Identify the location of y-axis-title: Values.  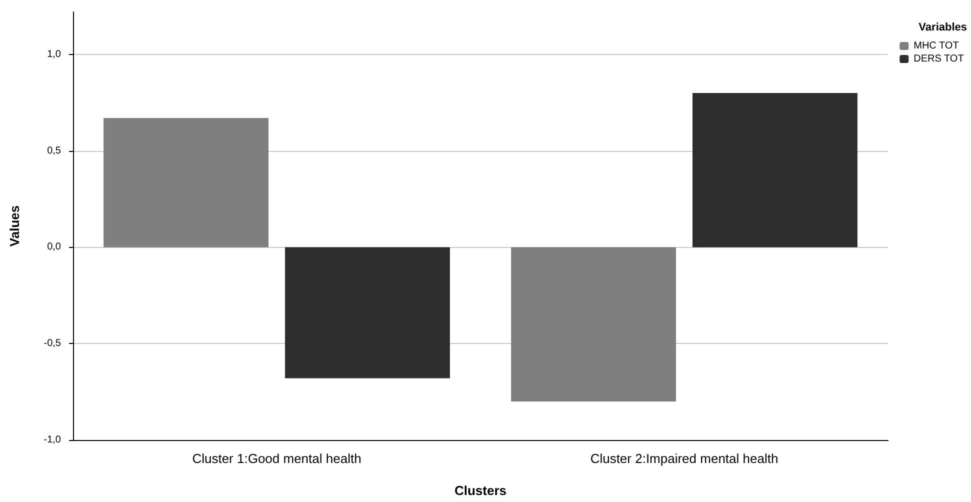
(14, 226).